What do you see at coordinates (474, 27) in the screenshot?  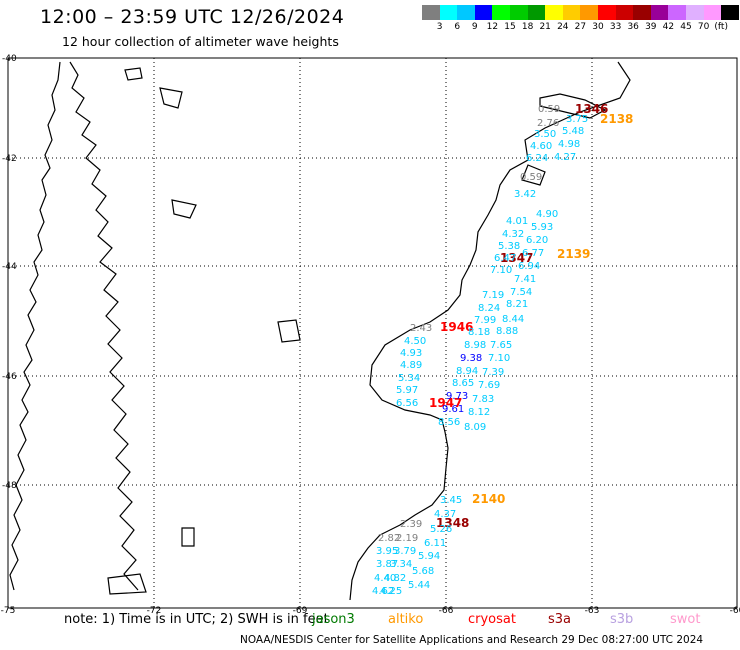 I see `color-scale-label: 9` at bounding box center [474, 27].